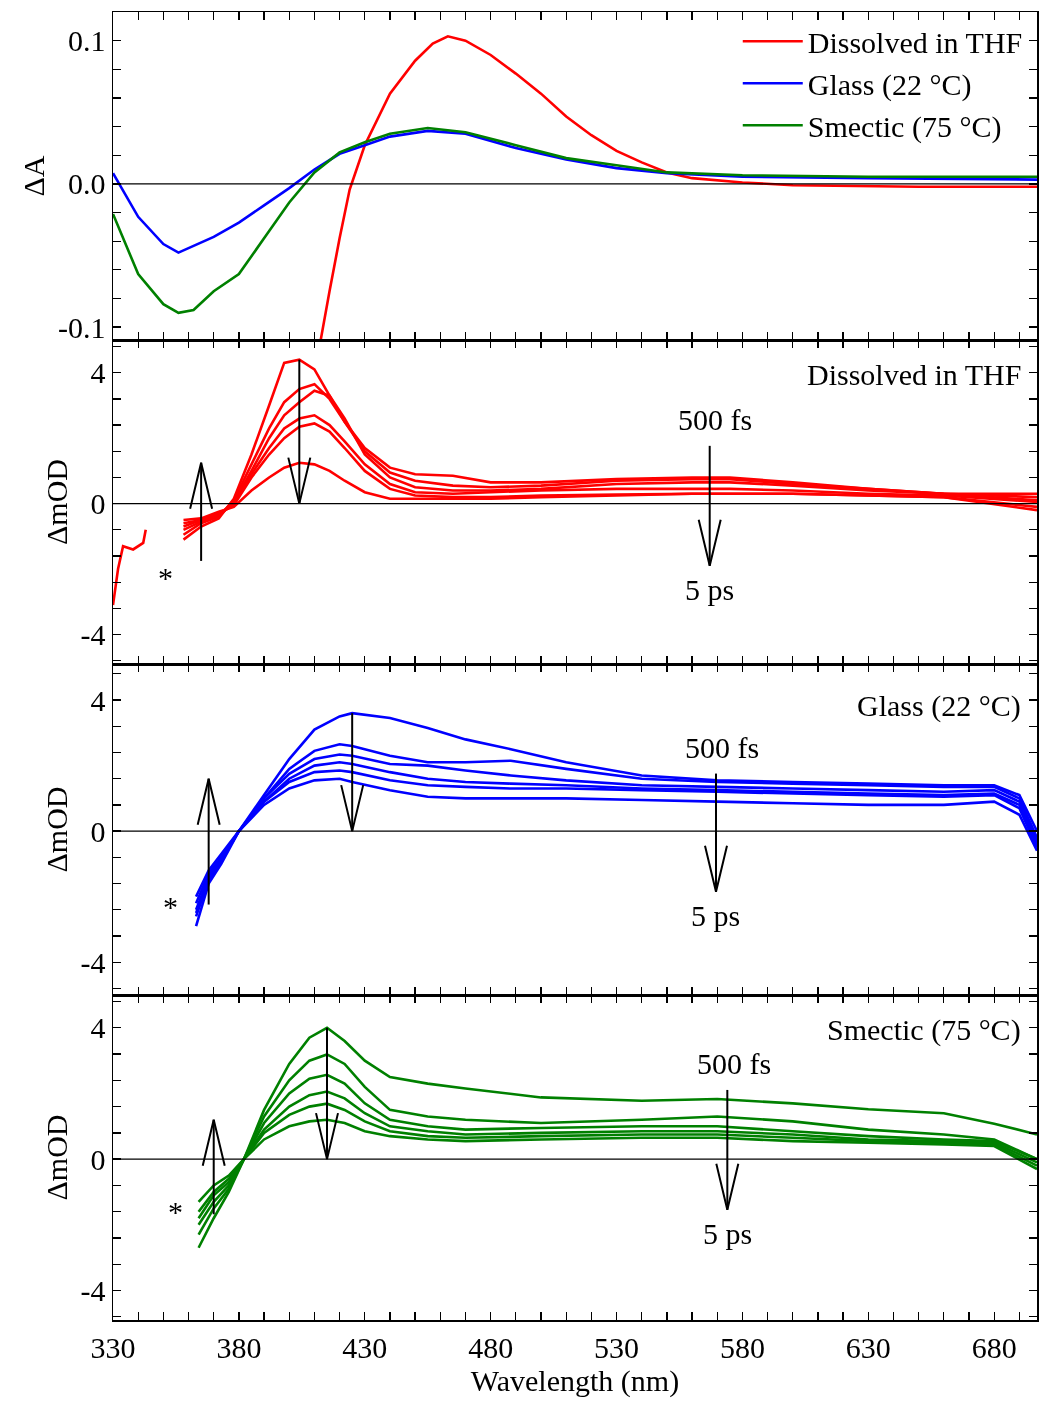 The width and height of the screenshot is (1039, 1427). I want to click on legend-label: Glass (22 °C), so click(889, 84).